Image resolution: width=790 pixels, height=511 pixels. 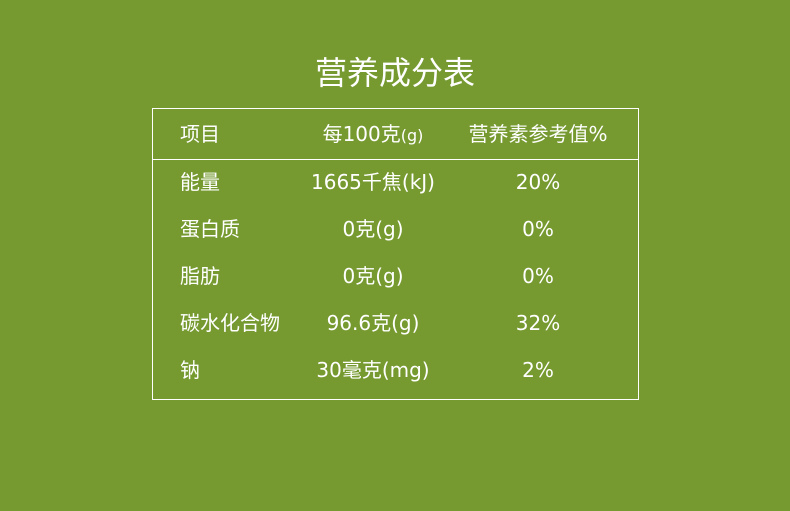 I want to click on header-per100-label: 每100克, so click(x=361, y=134).